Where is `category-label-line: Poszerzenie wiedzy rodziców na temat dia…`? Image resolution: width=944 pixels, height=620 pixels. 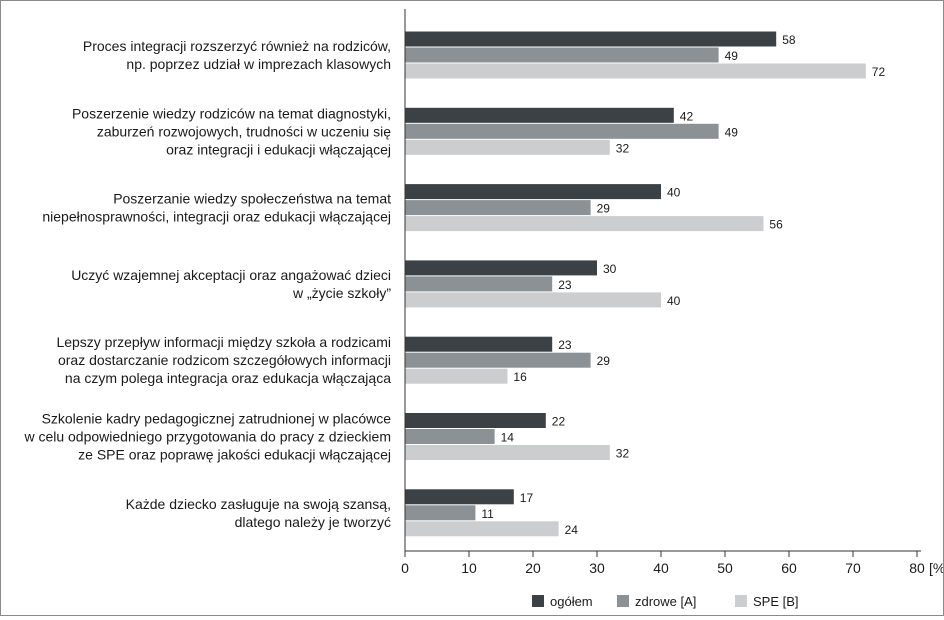
category-label-line: Poszerzenie wiedzy rodziców na temat dia… is located at coordinates (231, 113).